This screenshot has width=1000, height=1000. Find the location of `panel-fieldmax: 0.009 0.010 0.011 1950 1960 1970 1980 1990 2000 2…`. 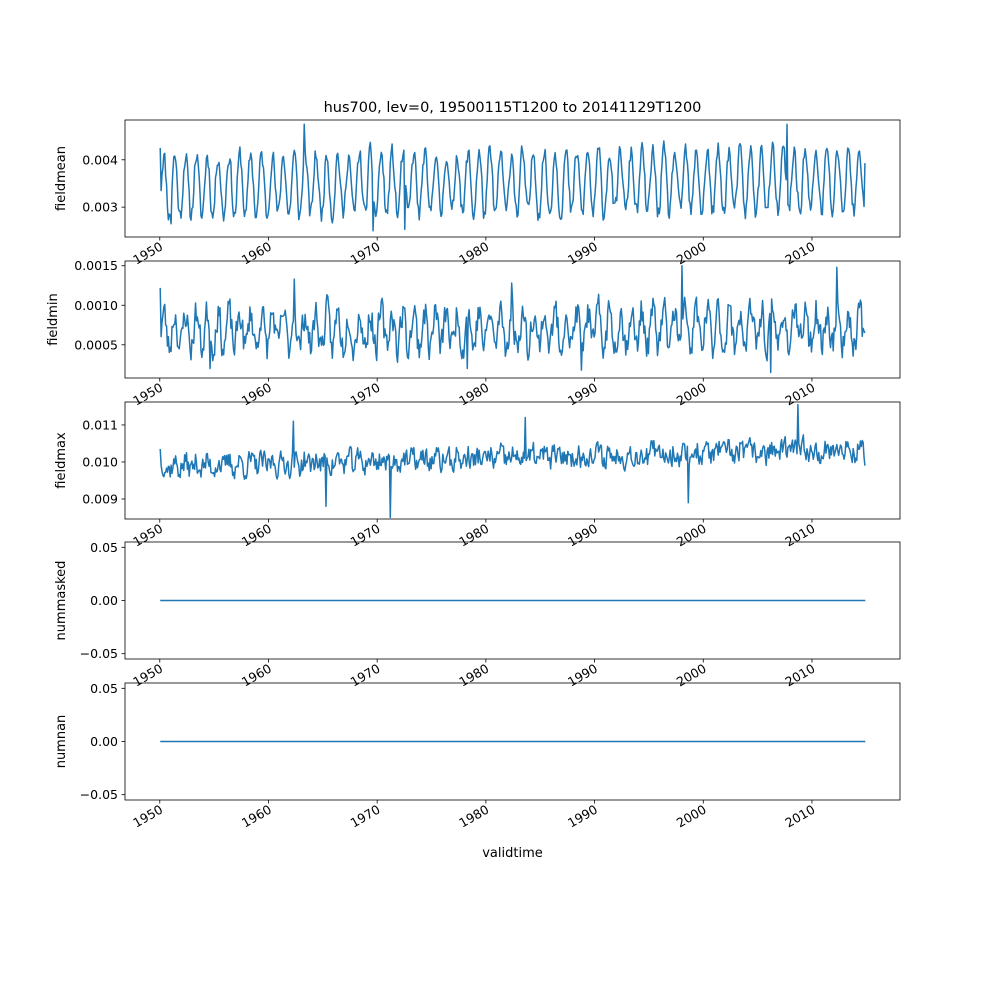

panel-fieldmax: 0.009 0.010 0.011 1950 1960 1970 1980 1990 2000 2… is located at coordinates (477, 475).